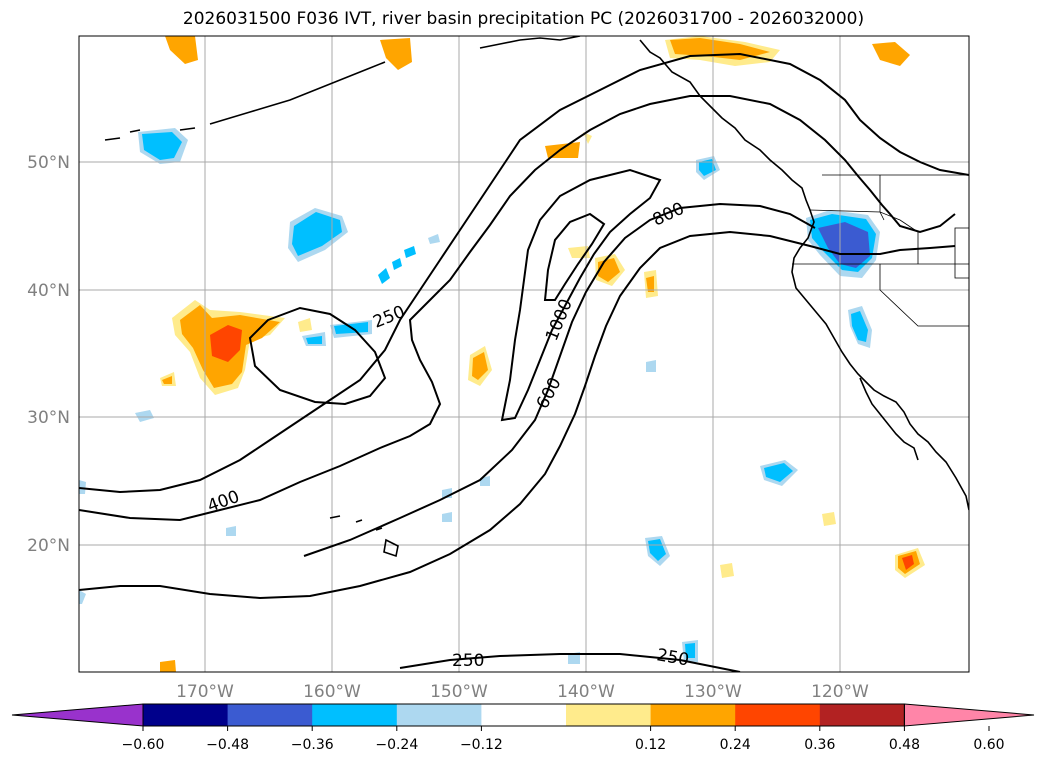 The width and height of the screenshot is (1047, 765). What do you see at coordinates (570, 662) in the screenshot?
I see `ivt-contour-250-southeast` at bounding box center [570, 662].